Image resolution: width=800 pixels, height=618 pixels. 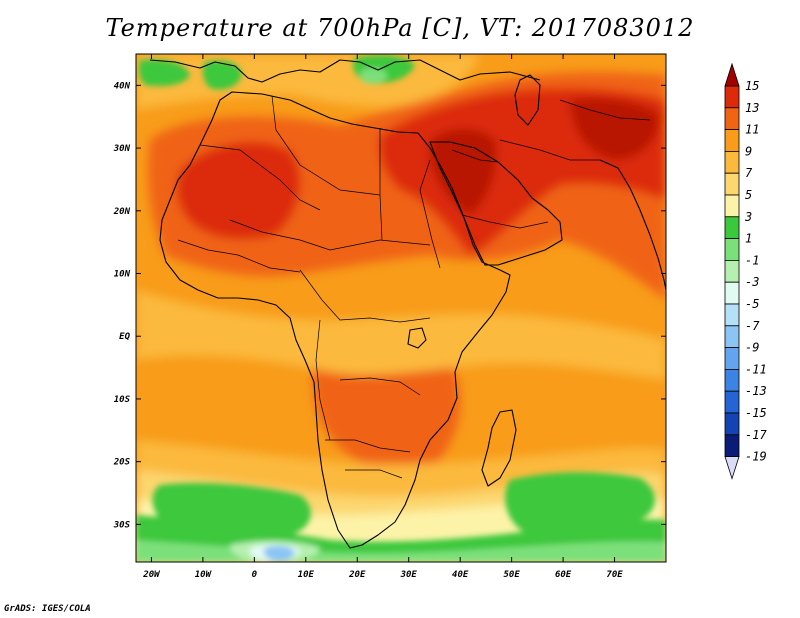 What do you see at coordinates (124, 337) in the screenshot?
I see `lat-tick-label: EQ` at bounding box center [124, 337].